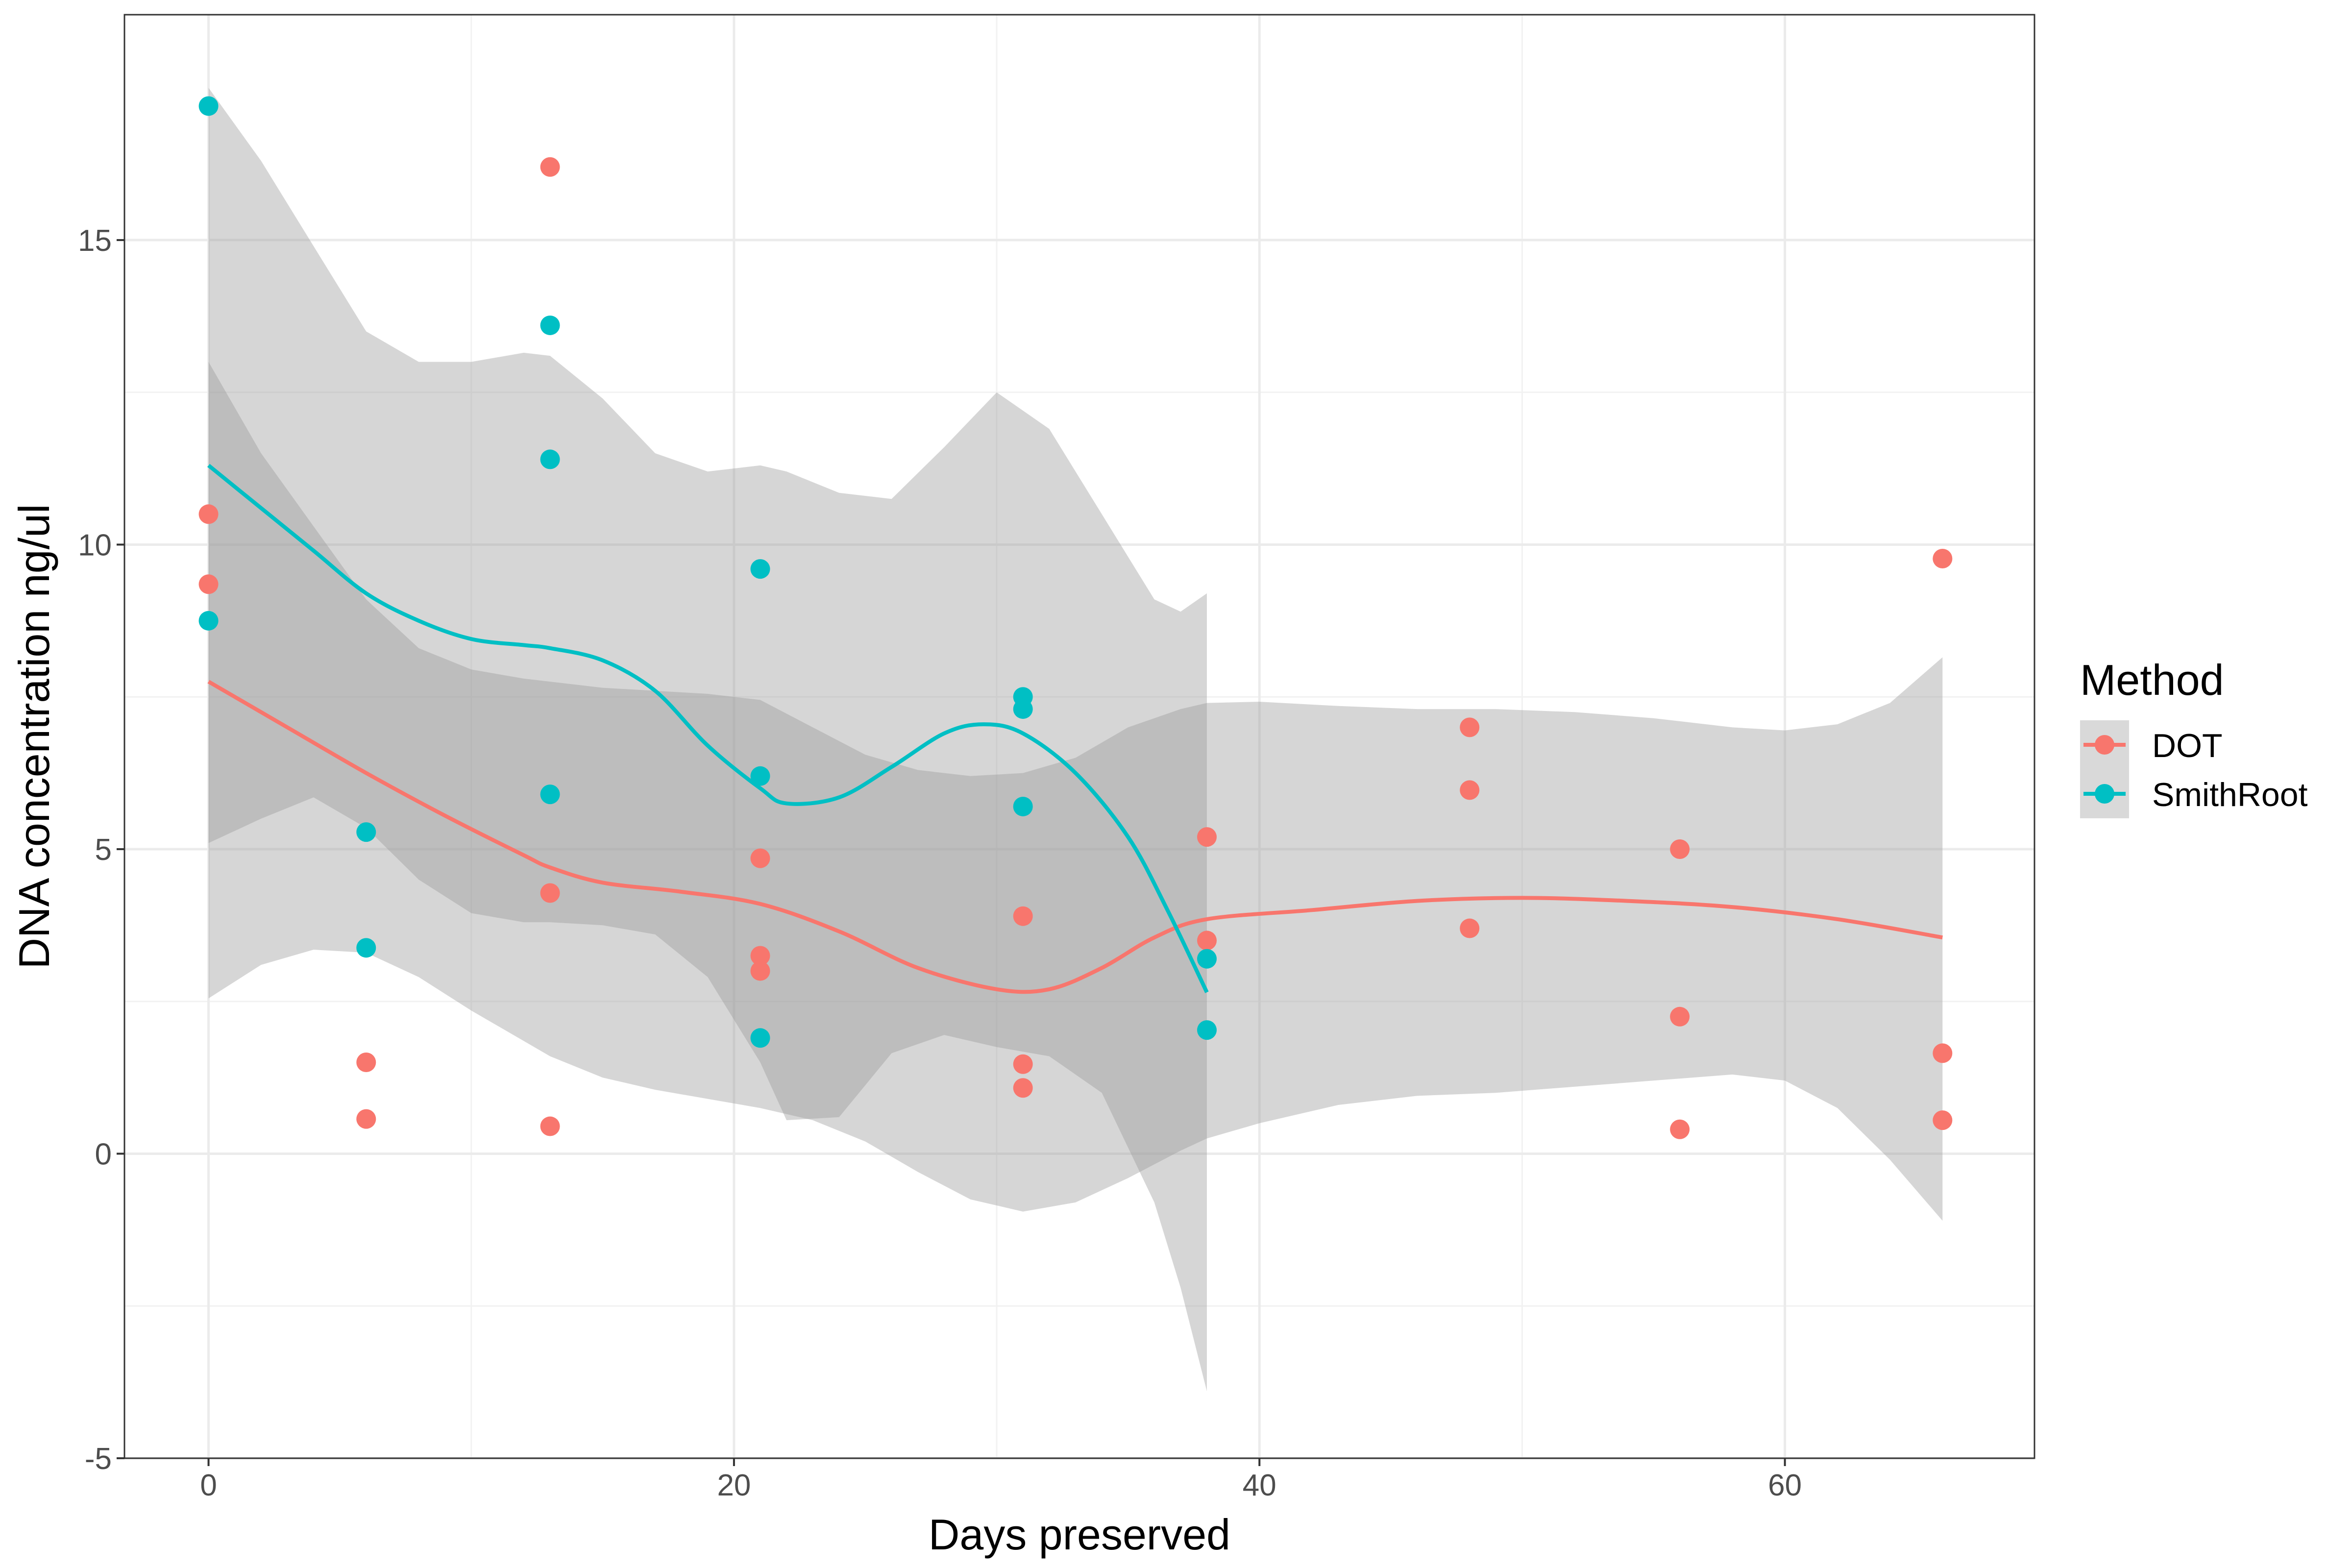  What do you see at coordinates (98, 1459) in the screenshot?
I see `y-tick-label: -5` at bounding box center [98, 1459].